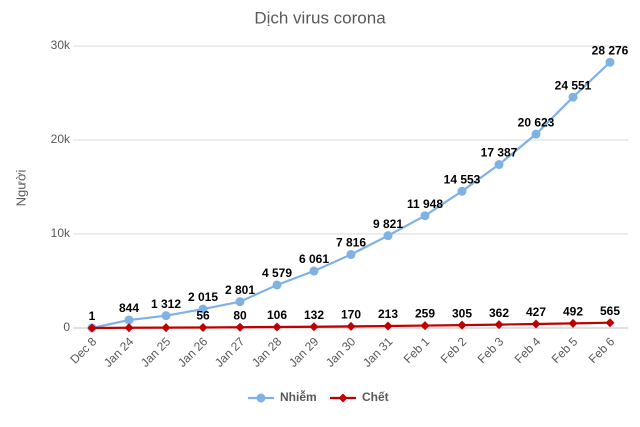 This screenshot has height=427, width=640. I want to click on data-label: 7 816, so click(351, 243).